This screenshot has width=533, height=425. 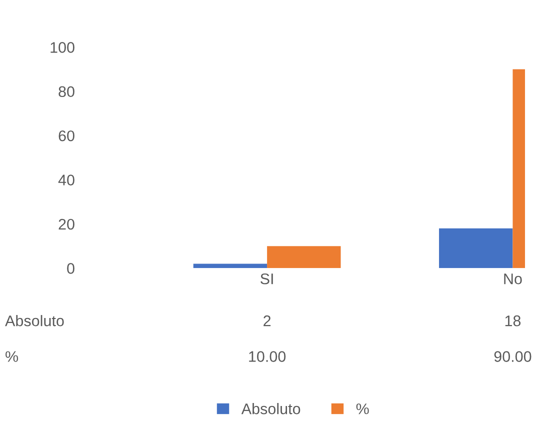 What do you see at coordinates (66, 224) in the screenshot?
I see `y-tick-label: 20` at bounding box center [66, 224].